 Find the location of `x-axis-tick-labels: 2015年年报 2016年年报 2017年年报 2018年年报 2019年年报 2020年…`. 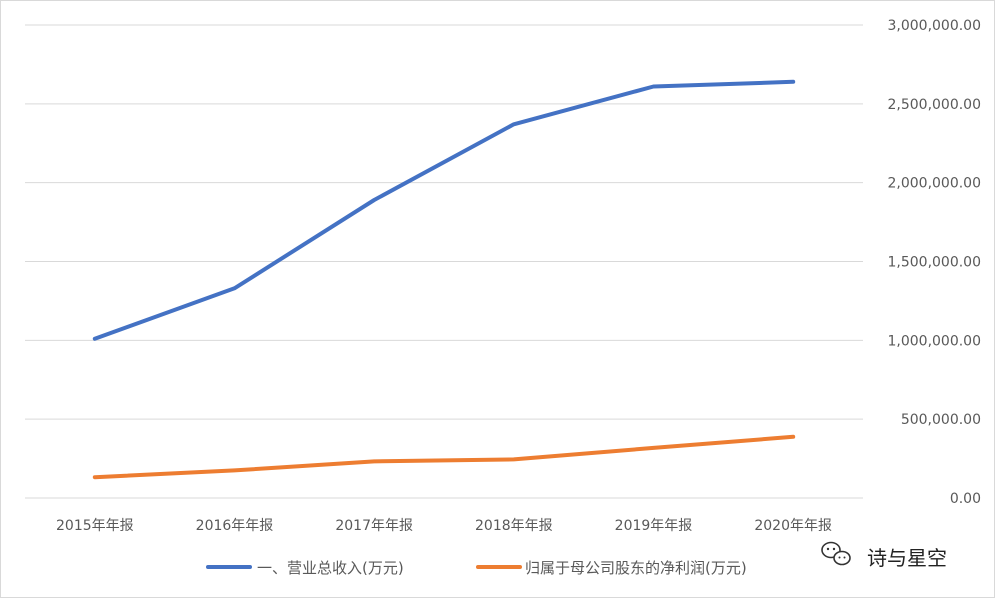

x-axis-tick-labels: 2015年年报 2016年年报 2017年年报 2018年年报 2019年年报 2020年… is located at coordinates (444, 526).